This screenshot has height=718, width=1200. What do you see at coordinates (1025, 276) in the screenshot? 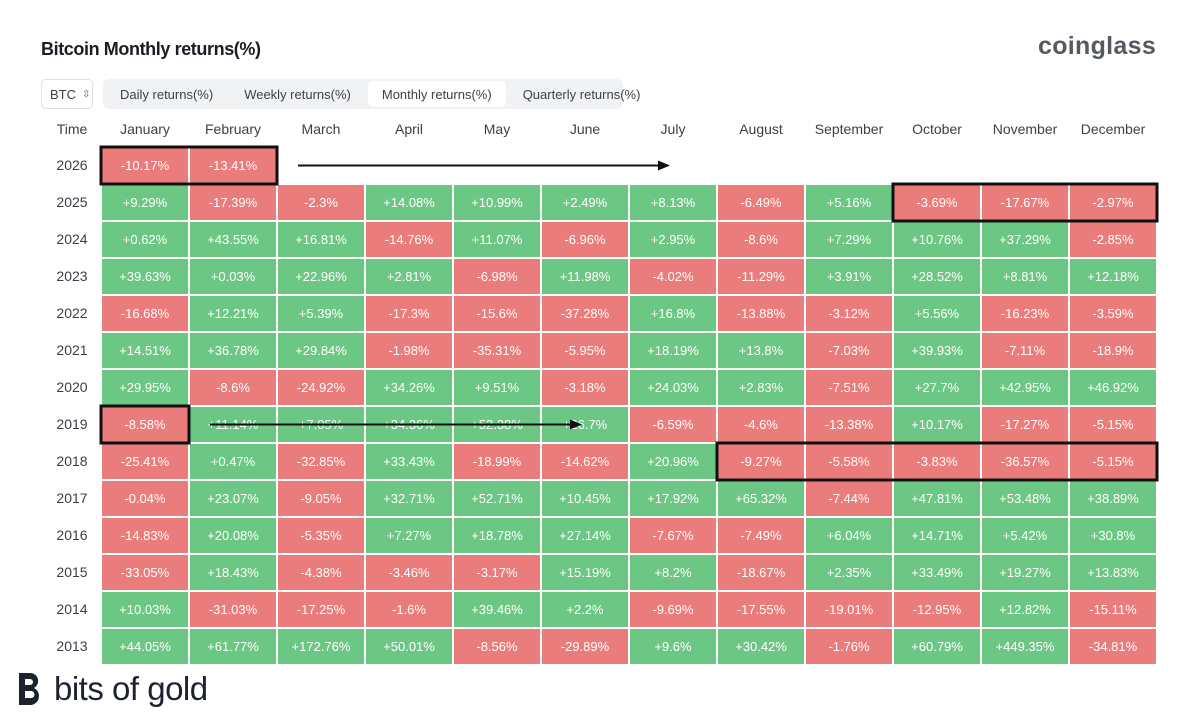
I see `return-cell: +8.81%` at bounding box center [1025, 276].